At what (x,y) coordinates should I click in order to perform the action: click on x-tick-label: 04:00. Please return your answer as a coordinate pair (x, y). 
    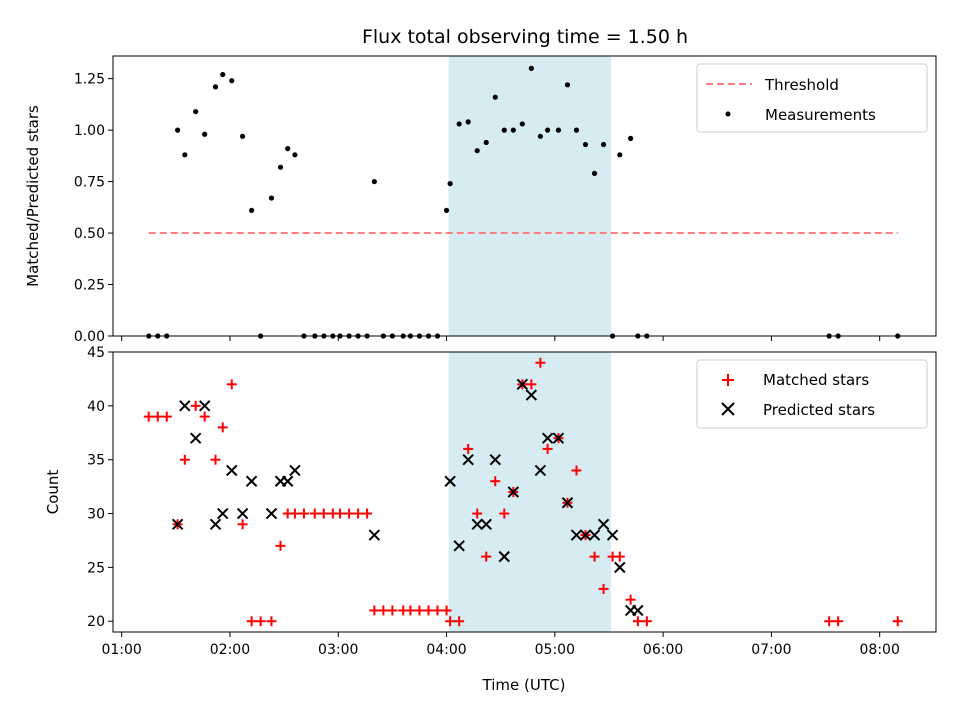
    Looking at the image, I should click on (446, 650).